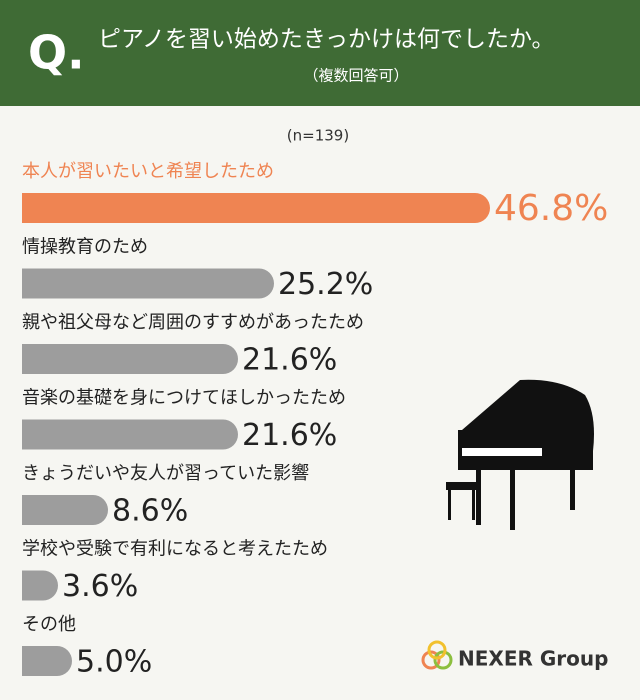 The width and height of the screenshot is (640, 700). I want to click on question-mark: Q., so click(56, 53).